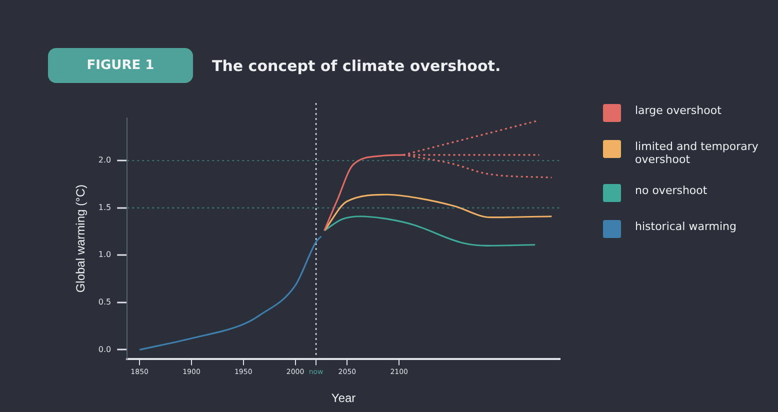  I want to click on y-tick-label: 0.0, so click(105, 349).